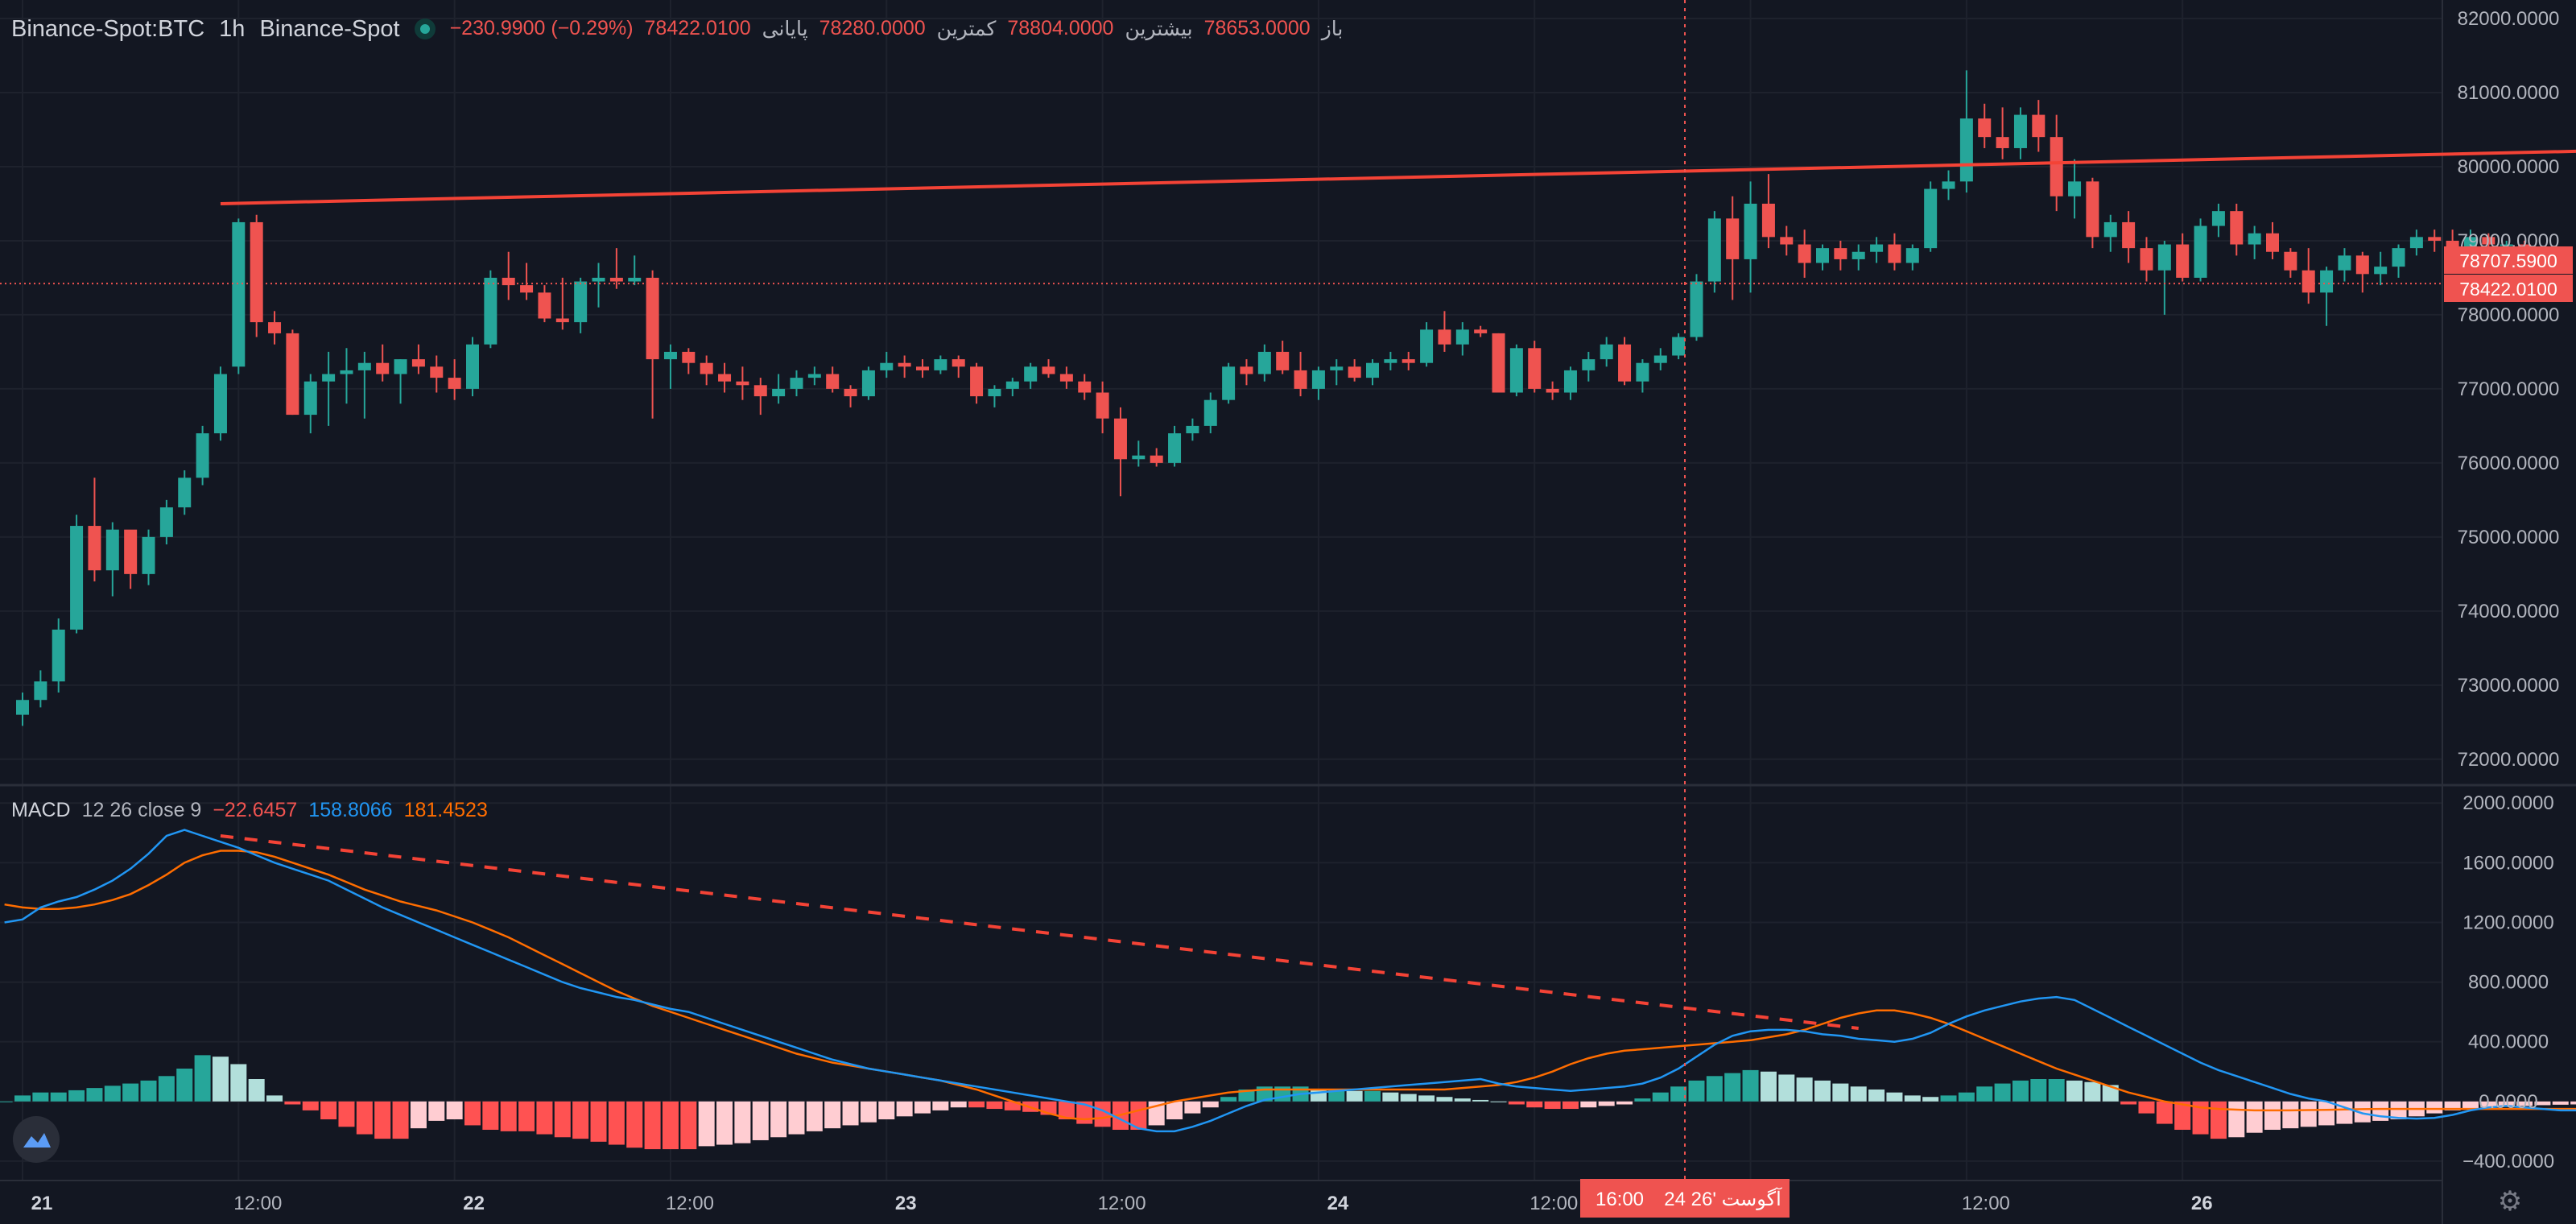  What do you see at coordinates (41, 810) in the screenshot?
I see `macd-name: MACD` at bounding box center [41, 810].